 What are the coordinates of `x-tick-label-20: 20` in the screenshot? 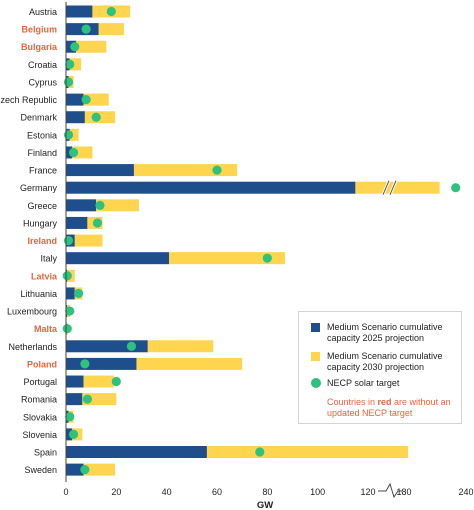 It's located at (116, 492).